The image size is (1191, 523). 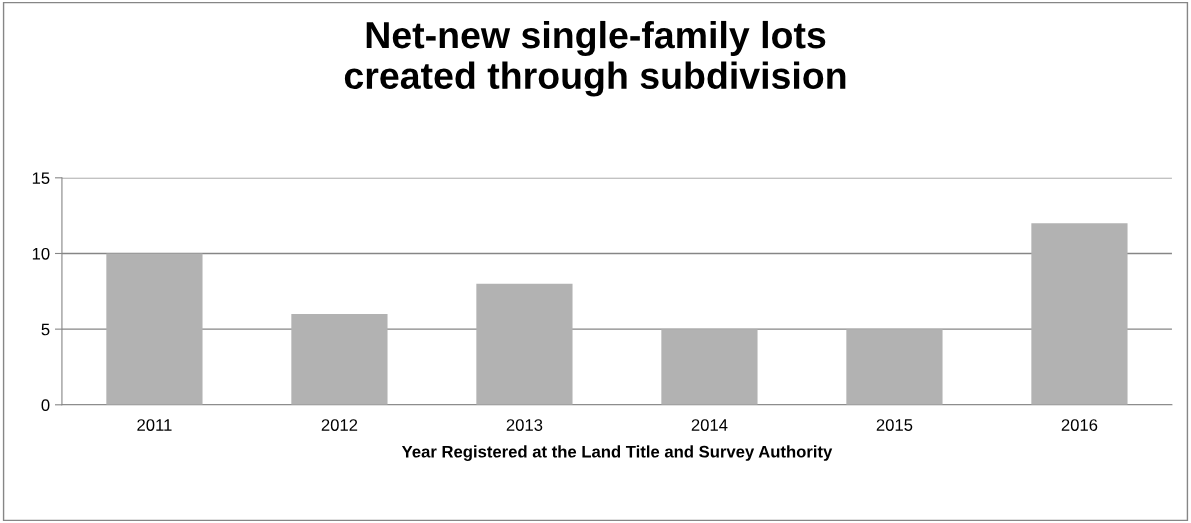 What do you see at coordinates (41, 253) in the screenshot?
I see `y-tick-label: 10` at bounding box center [41, 253].